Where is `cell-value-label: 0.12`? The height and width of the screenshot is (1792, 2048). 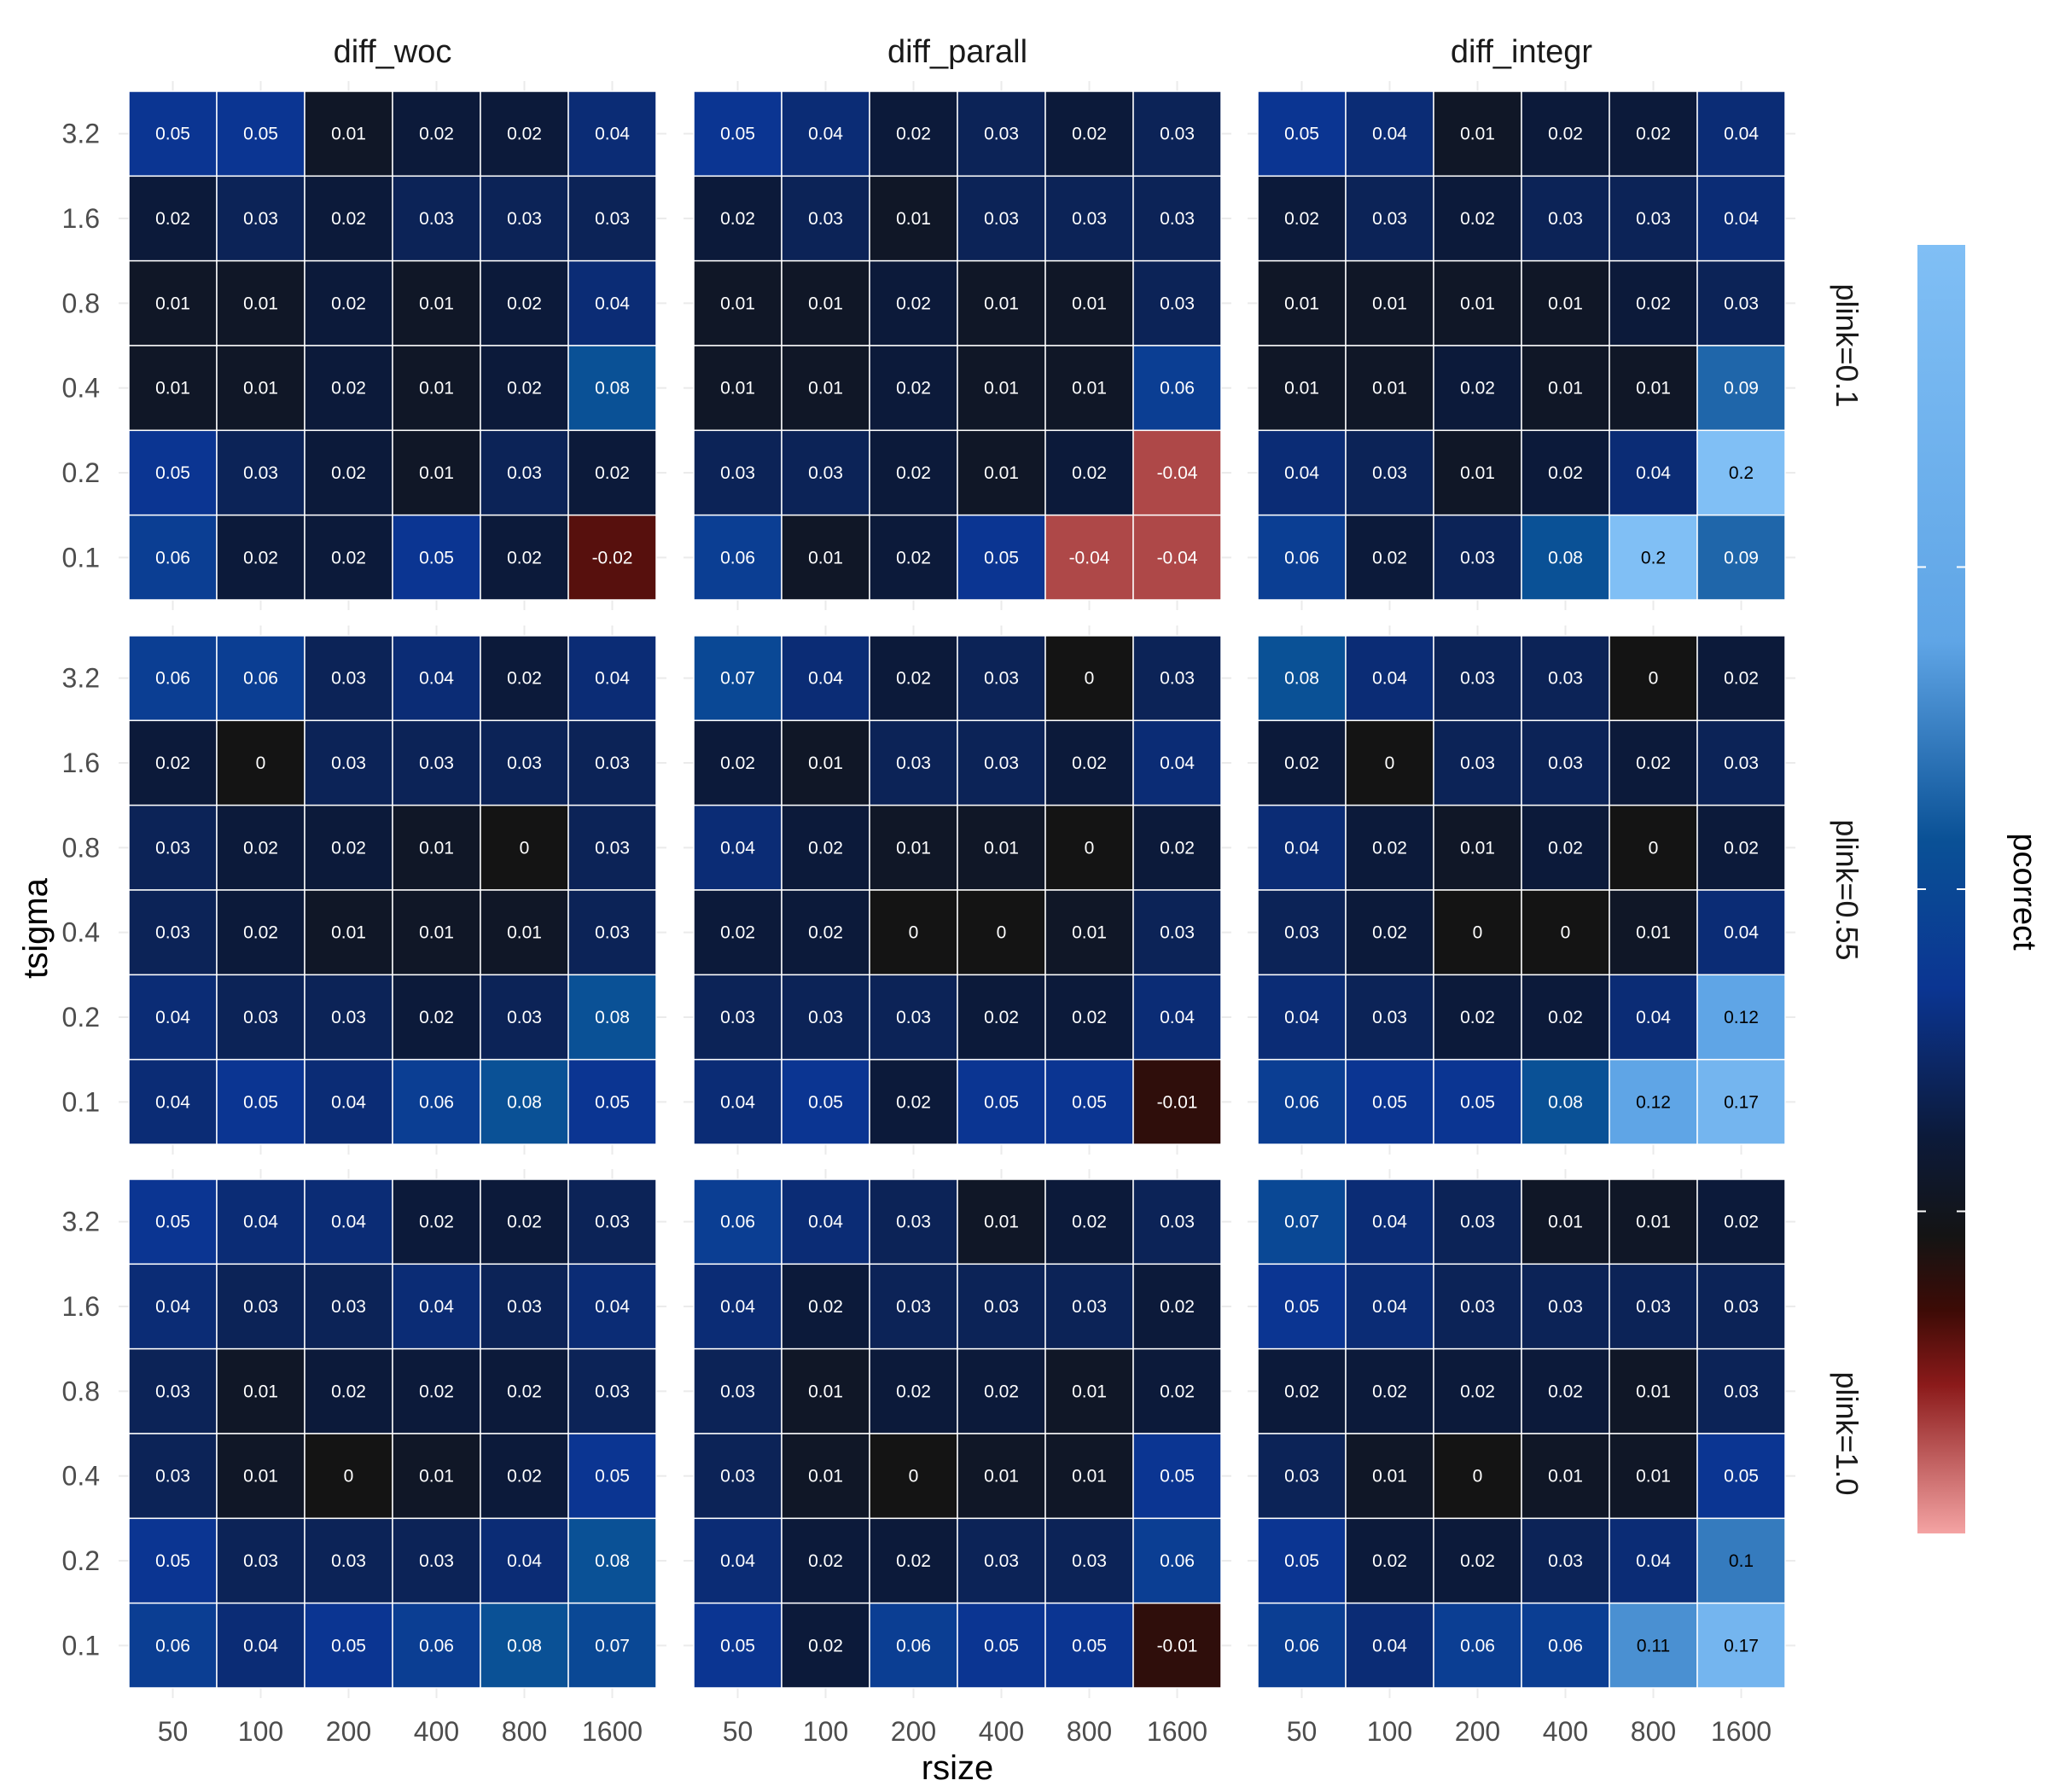
cell-value-label: 0.12 is located at coordinates (1653, 1102).